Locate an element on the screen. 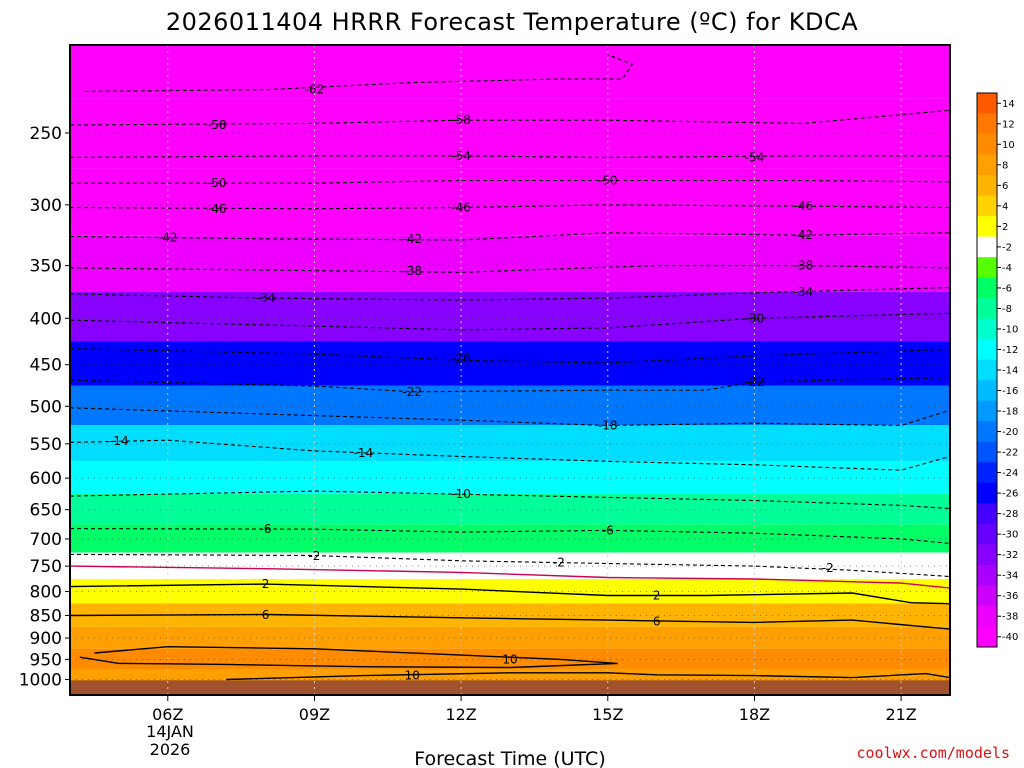 The width and height of the screenshot is (1024, 768). y-tick-label: 350 is located at coordinates (46, 267).